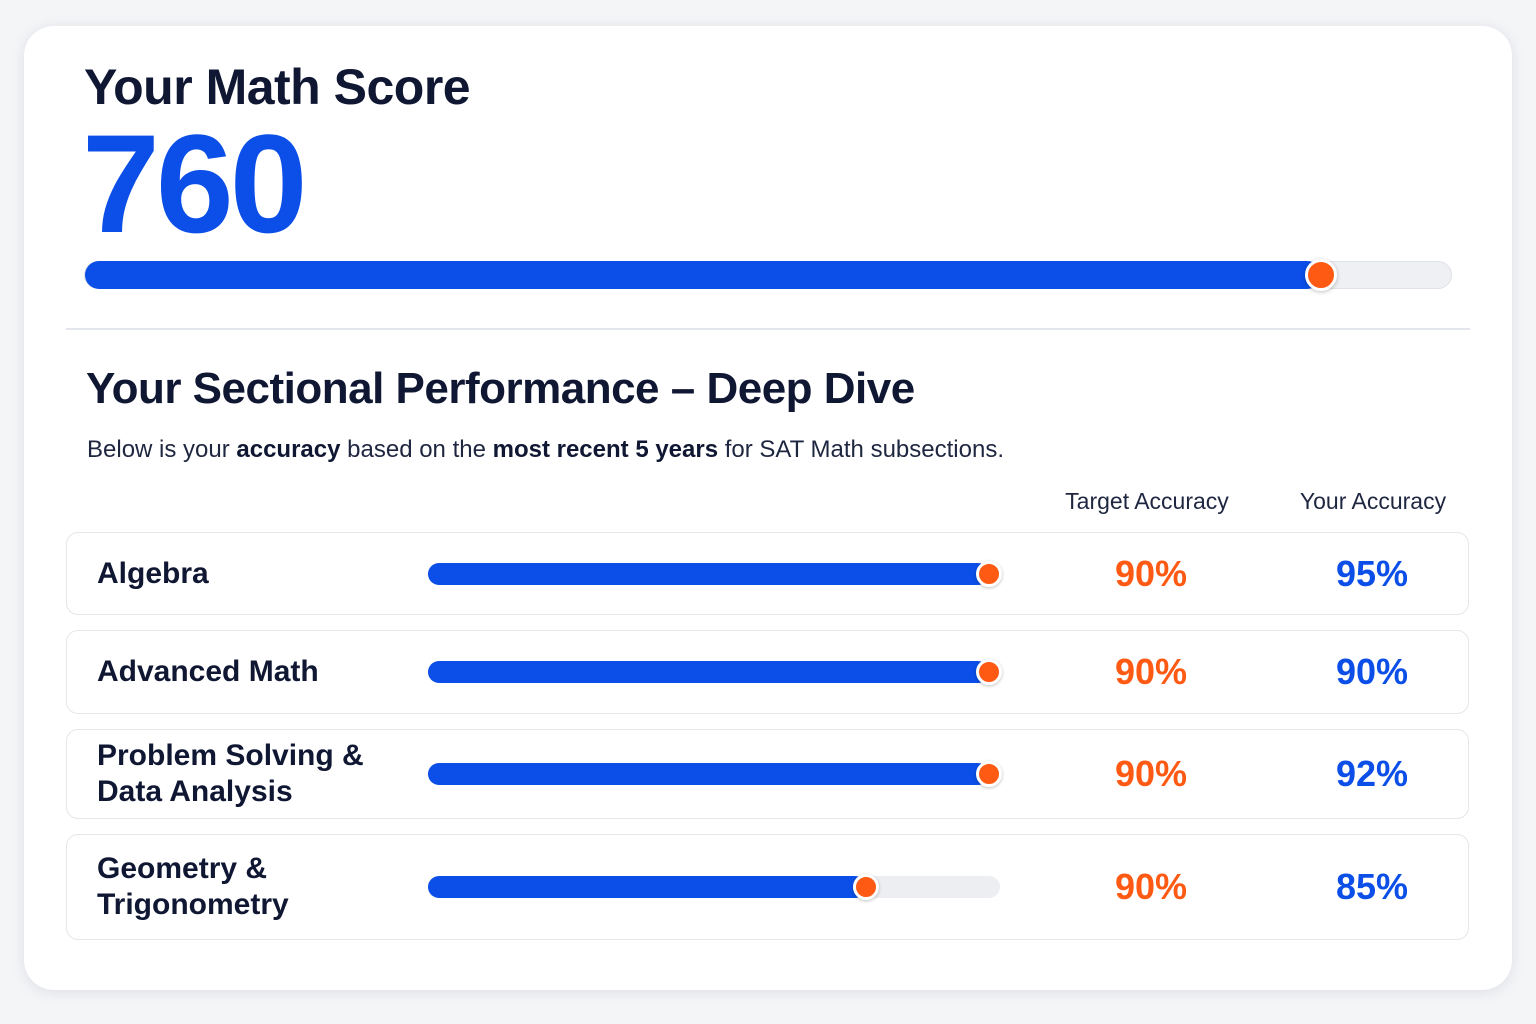 The height and width of the screenshot is (1024, 1536). I want to click on row-your-accuracy: 92%, so click(1372, 773).